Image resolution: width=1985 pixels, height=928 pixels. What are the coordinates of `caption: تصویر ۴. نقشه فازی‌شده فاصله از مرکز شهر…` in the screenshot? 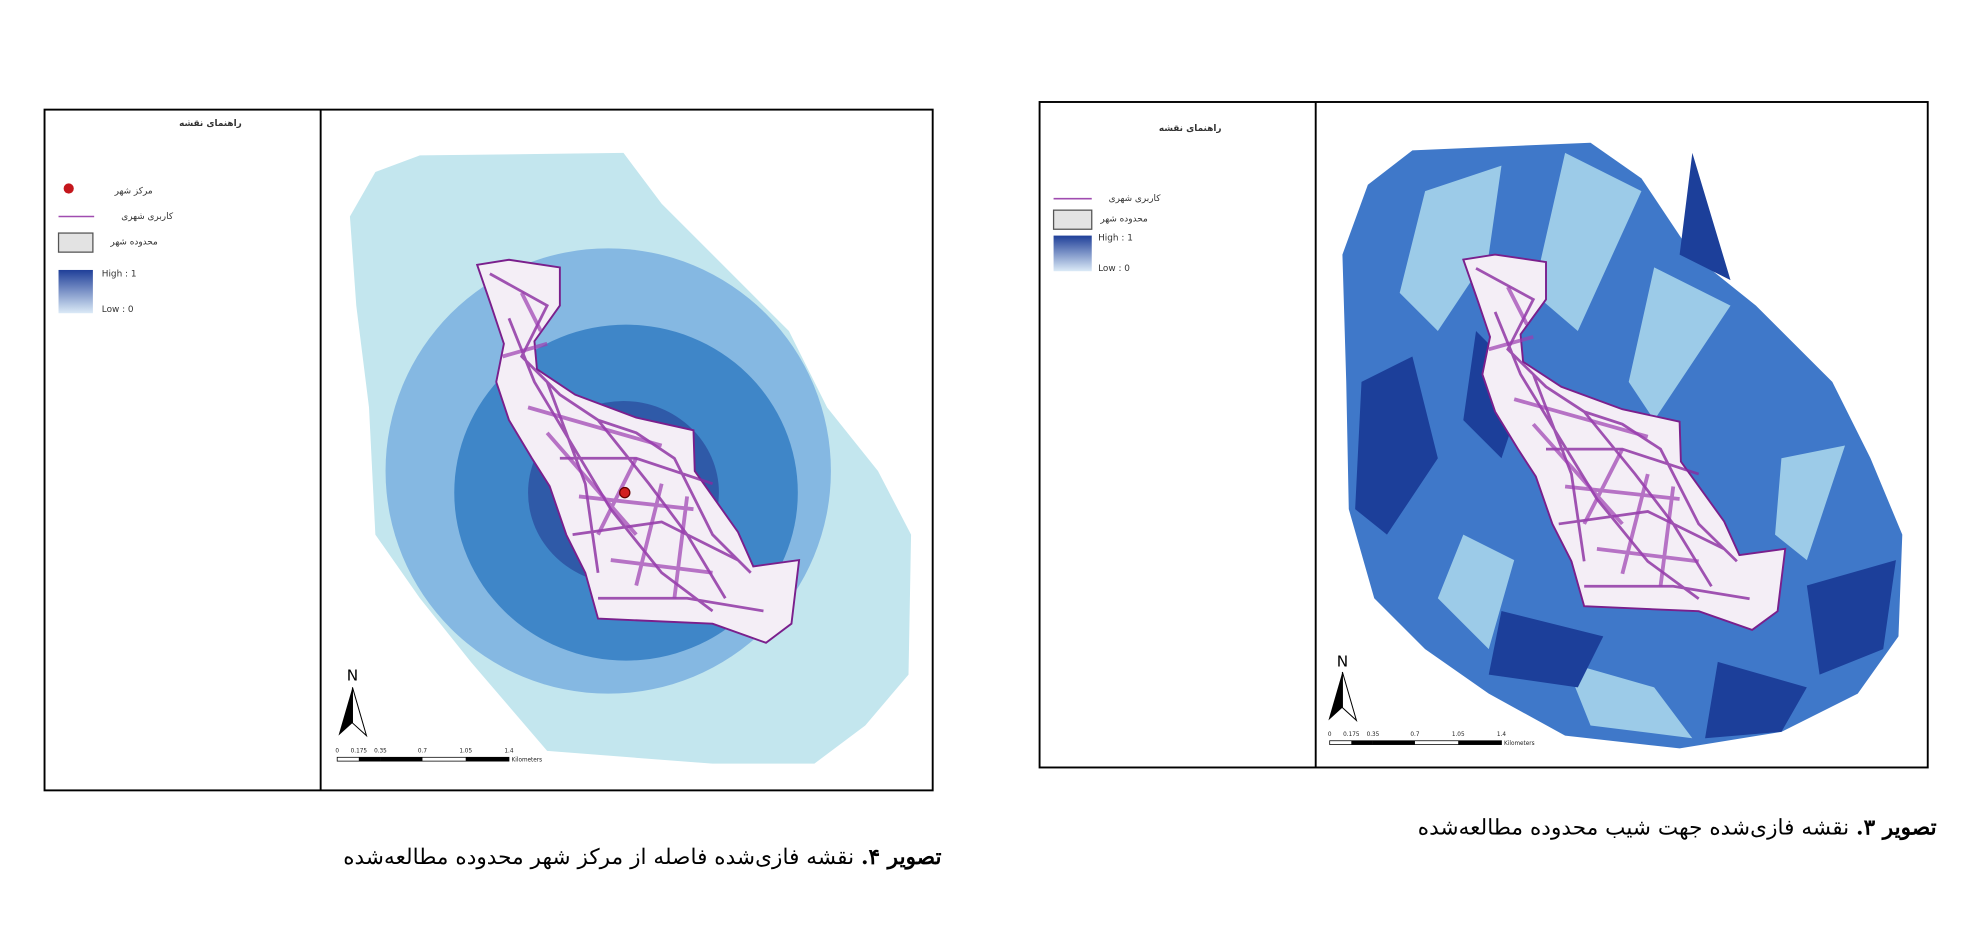 It's located at (642, 857).